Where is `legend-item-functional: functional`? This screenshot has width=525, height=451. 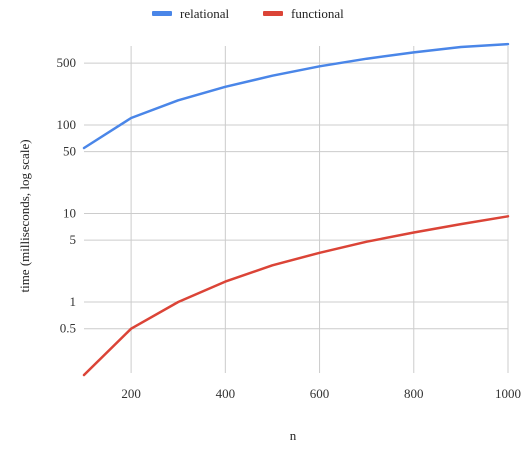
legend-item-functional: functional is located at coordinates (303, 13).